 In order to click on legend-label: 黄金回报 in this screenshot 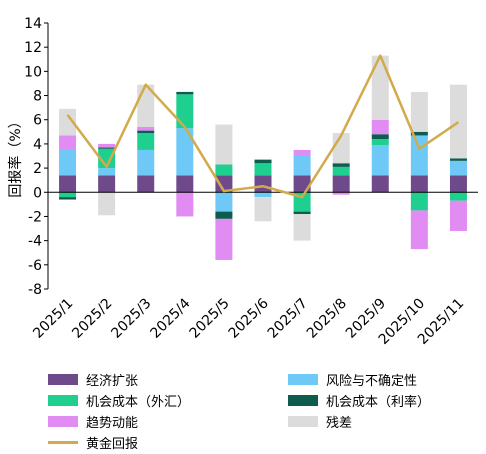, I will do `click(112, 444)`.